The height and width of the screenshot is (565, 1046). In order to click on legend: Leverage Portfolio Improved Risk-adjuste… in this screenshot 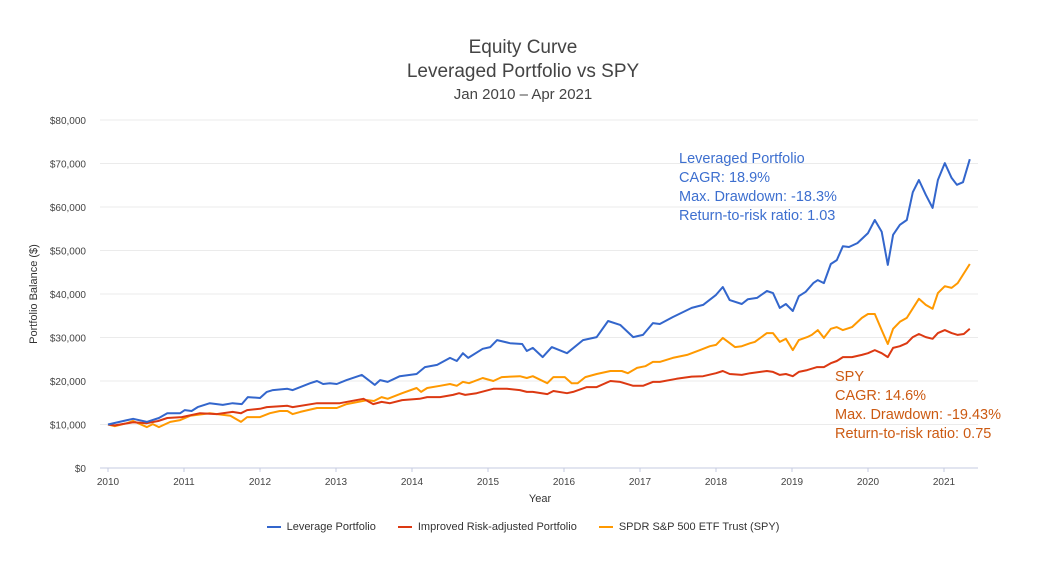, I will do `click(523, 527)`.